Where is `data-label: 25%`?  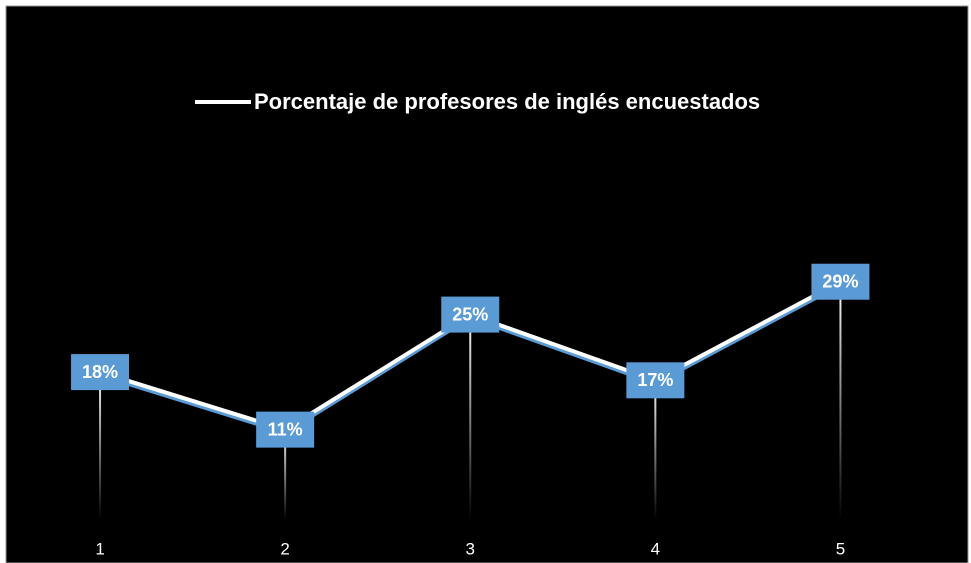 data-label: 25% is located at coordinates (470, 314).